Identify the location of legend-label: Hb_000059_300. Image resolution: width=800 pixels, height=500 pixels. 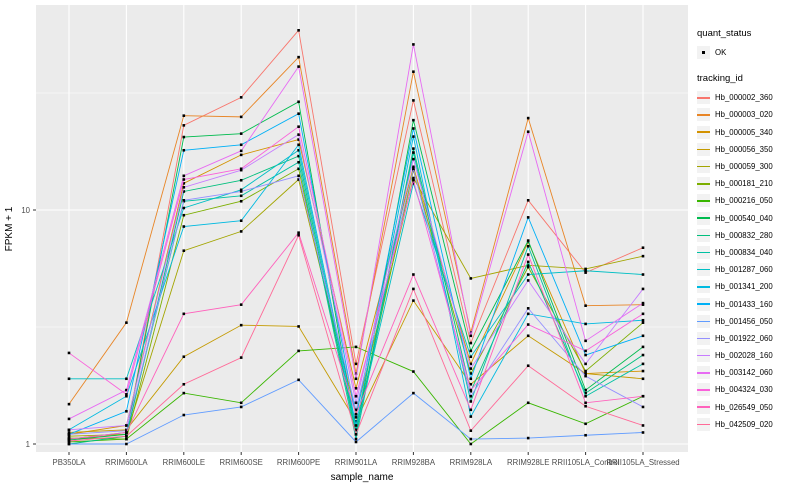
(744, 167).